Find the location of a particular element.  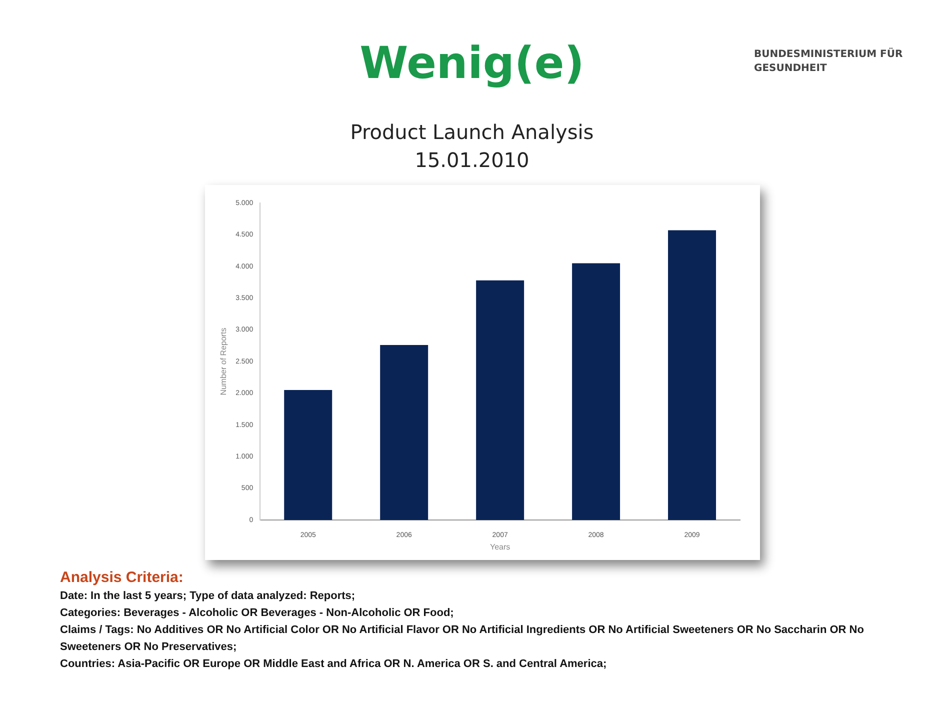

text: Date: In the last 5 years; Type of data analyzed: Reports; is located at coordinates (208, 596).